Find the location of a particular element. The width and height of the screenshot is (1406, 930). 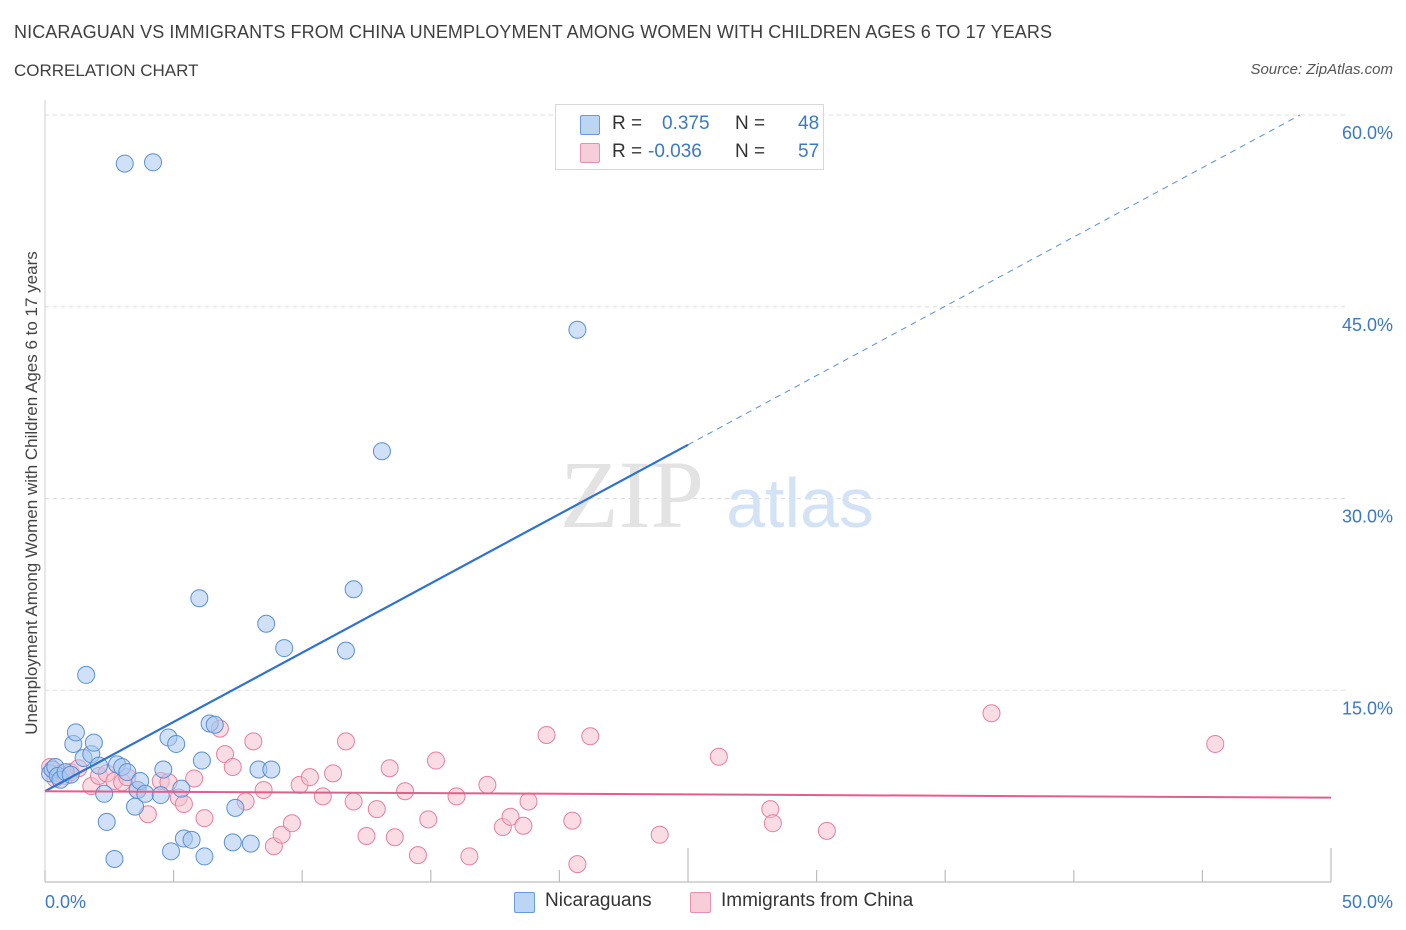

watermark: ZIP atlas is located at coordinates (717, 494).